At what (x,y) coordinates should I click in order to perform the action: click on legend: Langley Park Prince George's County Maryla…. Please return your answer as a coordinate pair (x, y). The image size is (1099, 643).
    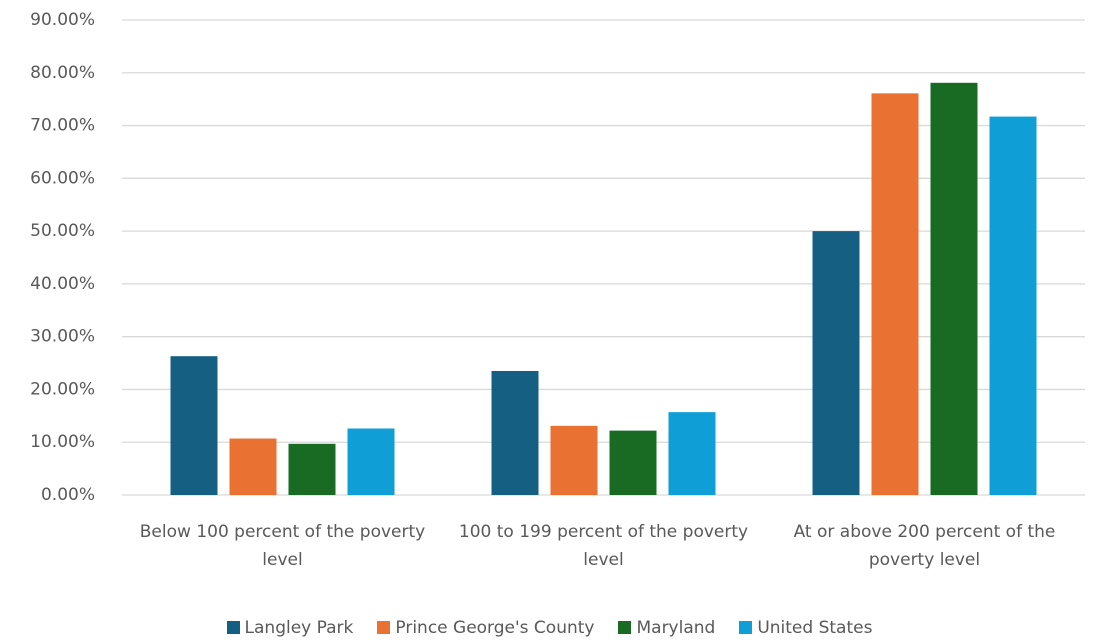
    Looking at the image, I should click on (549, 628).